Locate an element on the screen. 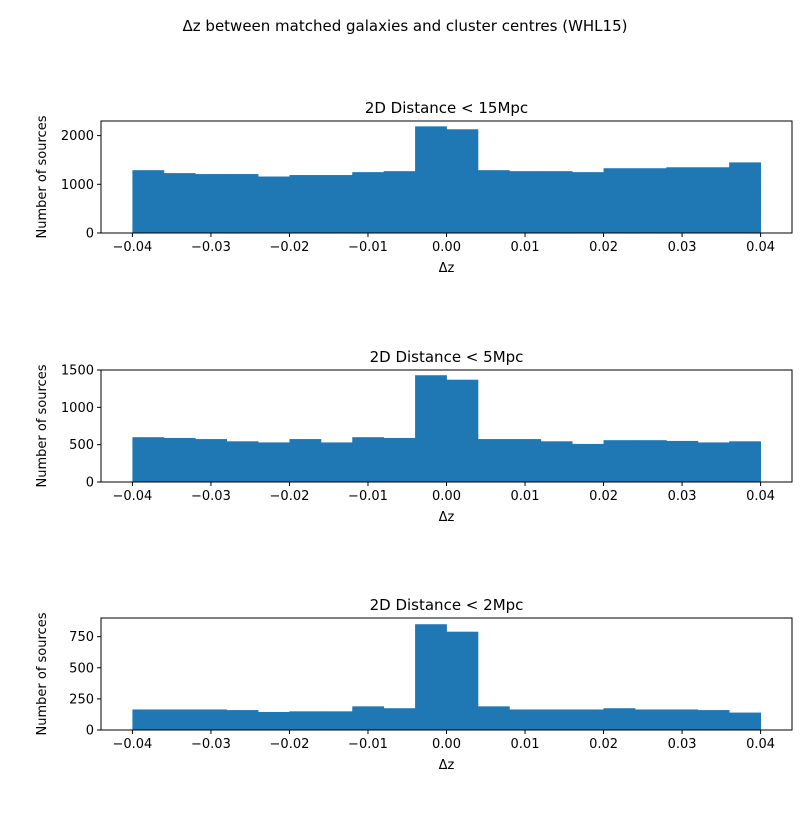 Image resolution: width=810 pixels, height=831 pixels. subplot-title: 2D Distance < 2Mpc is located at coordinates (447, 605).